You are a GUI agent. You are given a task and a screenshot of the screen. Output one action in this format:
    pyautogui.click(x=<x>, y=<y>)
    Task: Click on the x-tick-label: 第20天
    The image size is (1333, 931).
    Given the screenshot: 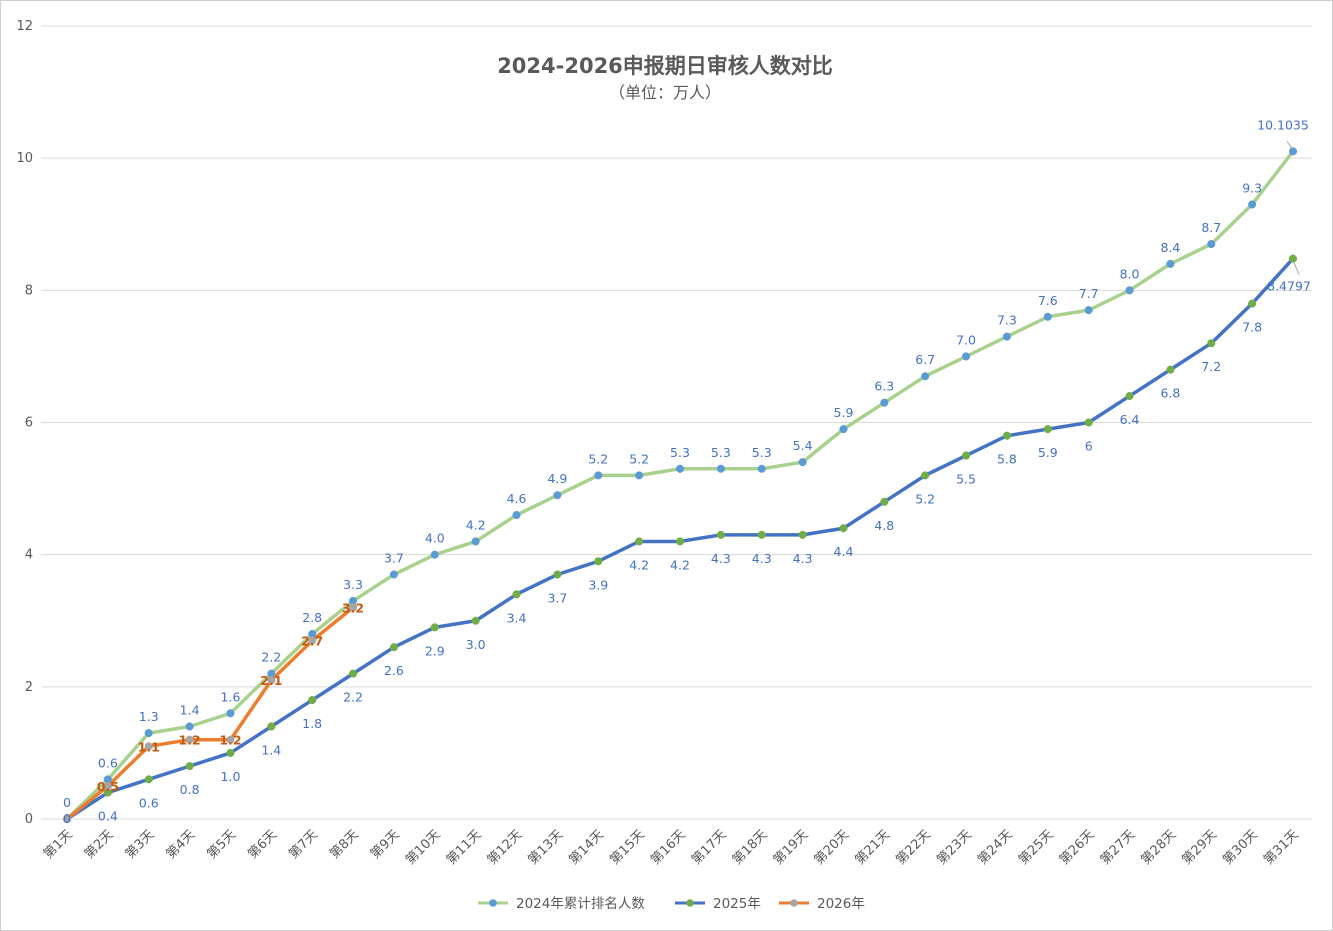 What is the action you would take?
    pyautogui.click(x=832, y=847)
    